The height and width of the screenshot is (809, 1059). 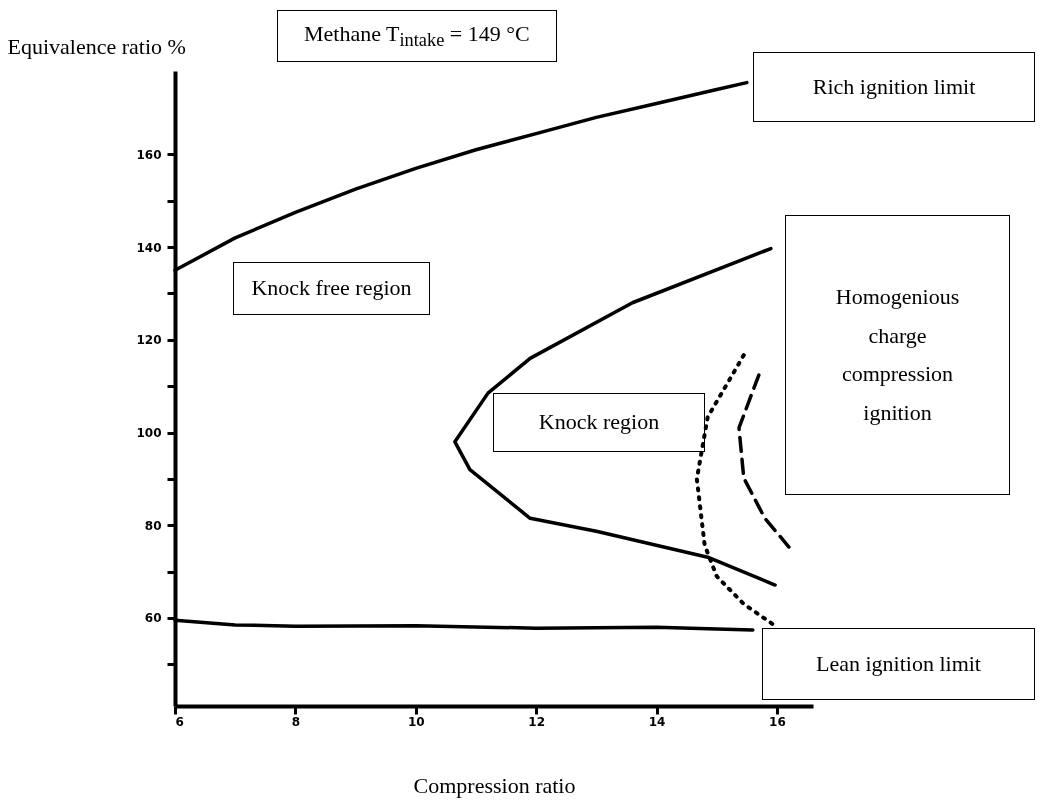 What do you see at coordinates (296, 721) in the screenshot?
I see `x-tick-label: 8` at bounding box center [296, 721].